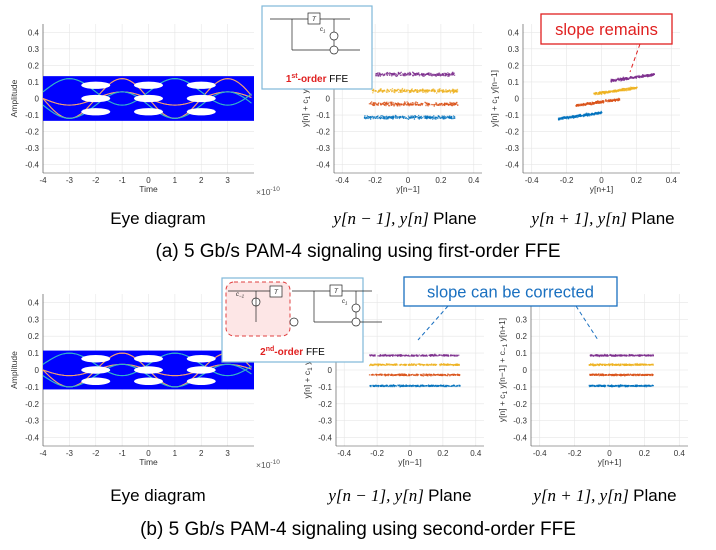 The image size is (716, 550). Describe the element at coordinates (567, 180) in the screenshot. I see `x-tick-label: -0.2` at that location.